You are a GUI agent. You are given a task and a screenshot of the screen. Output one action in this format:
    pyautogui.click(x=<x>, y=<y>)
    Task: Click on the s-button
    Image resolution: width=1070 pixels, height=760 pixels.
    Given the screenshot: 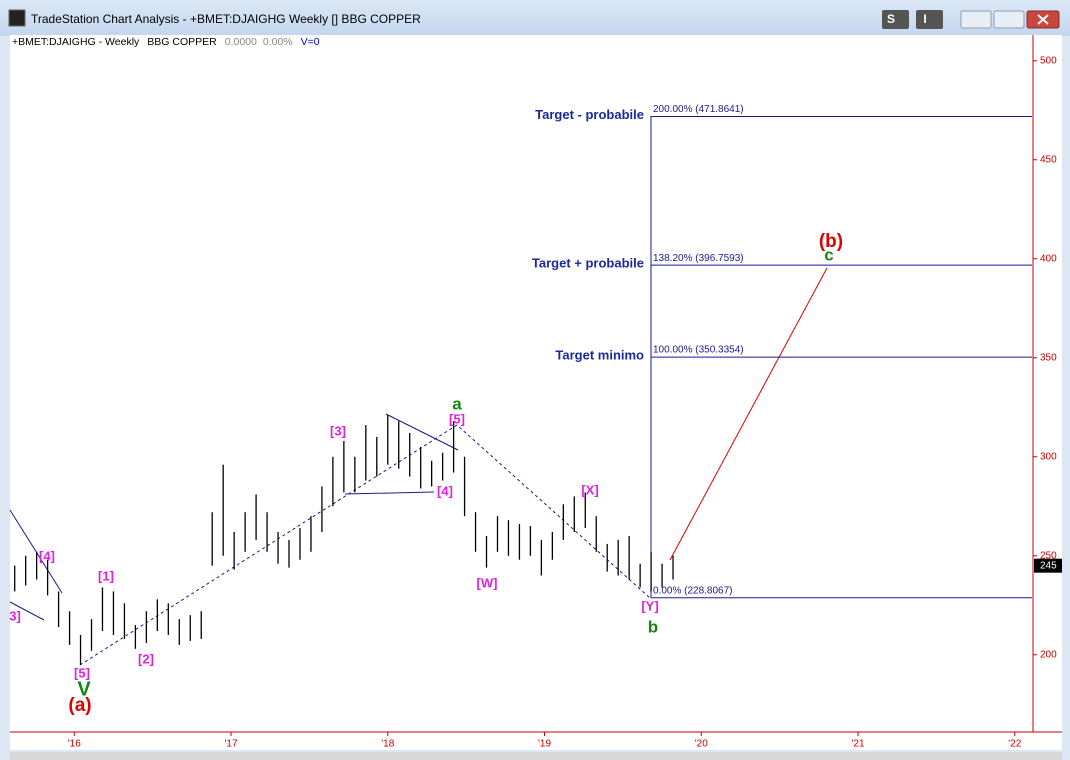 What is the action you would take?
    pyautogui.click(x=895, y=19)
    